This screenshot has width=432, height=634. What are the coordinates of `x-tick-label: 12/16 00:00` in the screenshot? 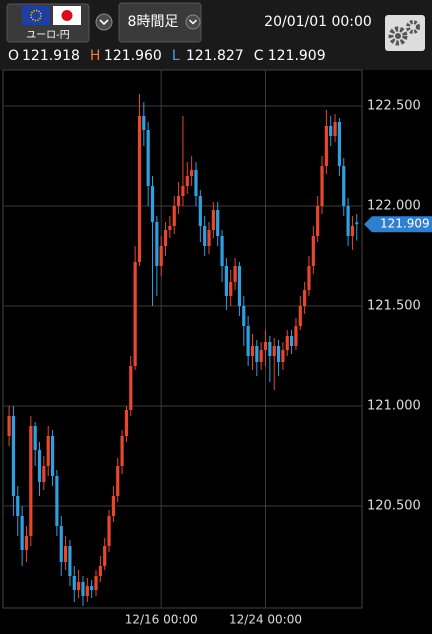 It's located at (161, 620).